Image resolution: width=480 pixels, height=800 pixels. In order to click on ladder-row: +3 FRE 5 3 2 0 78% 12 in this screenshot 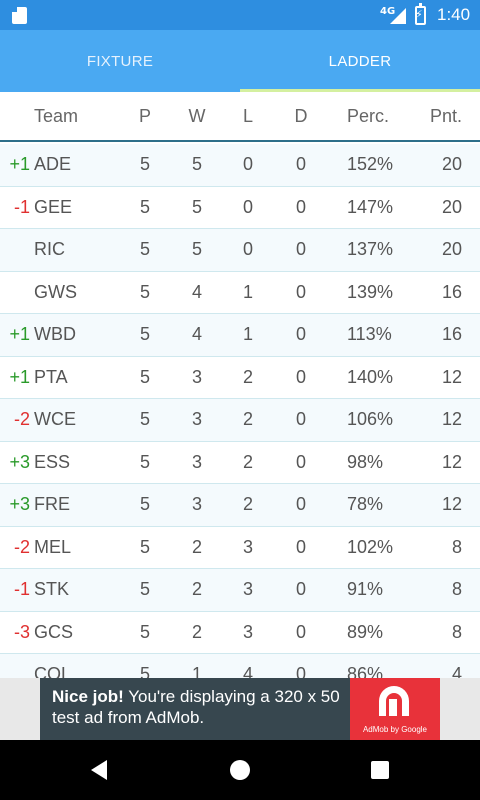, I will do `click(240, 505)`.